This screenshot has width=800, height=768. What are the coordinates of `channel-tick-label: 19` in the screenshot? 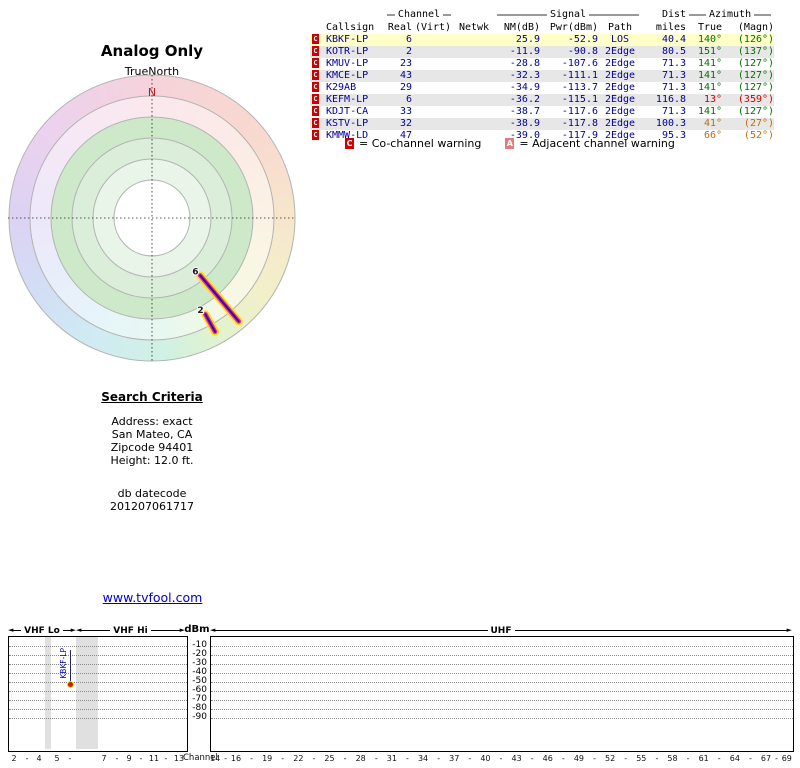 It's located at (267, 758).